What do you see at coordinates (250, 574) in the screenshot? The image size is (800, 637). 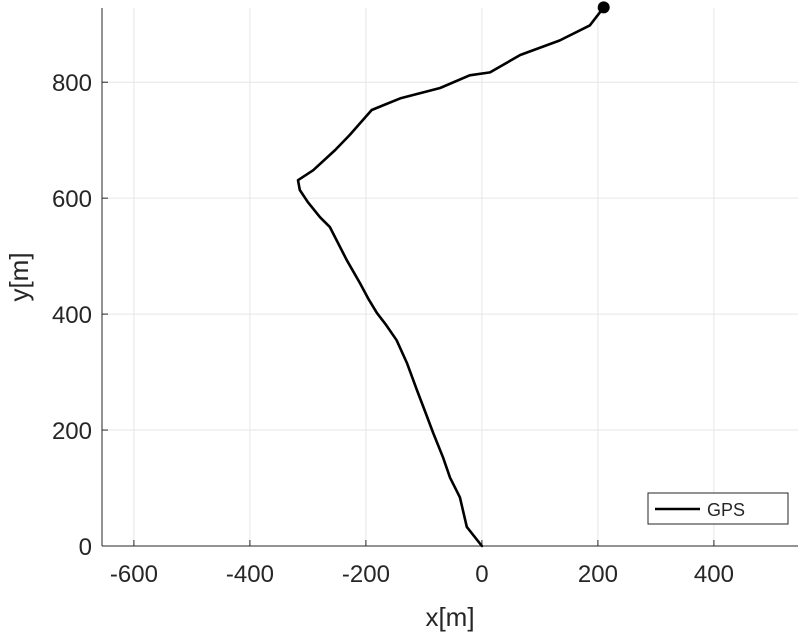 I see `x-tick-label: -400` at bounding box center [250, 574].